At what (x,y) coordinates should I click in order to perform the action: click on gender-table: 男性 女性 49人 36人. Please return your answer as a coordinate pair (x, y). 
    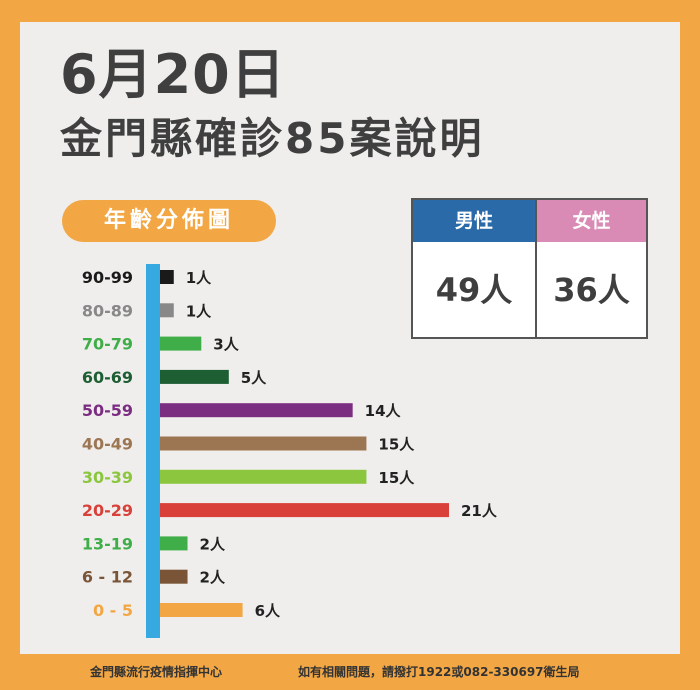
    Looking at the image, I should click on (529, 268).